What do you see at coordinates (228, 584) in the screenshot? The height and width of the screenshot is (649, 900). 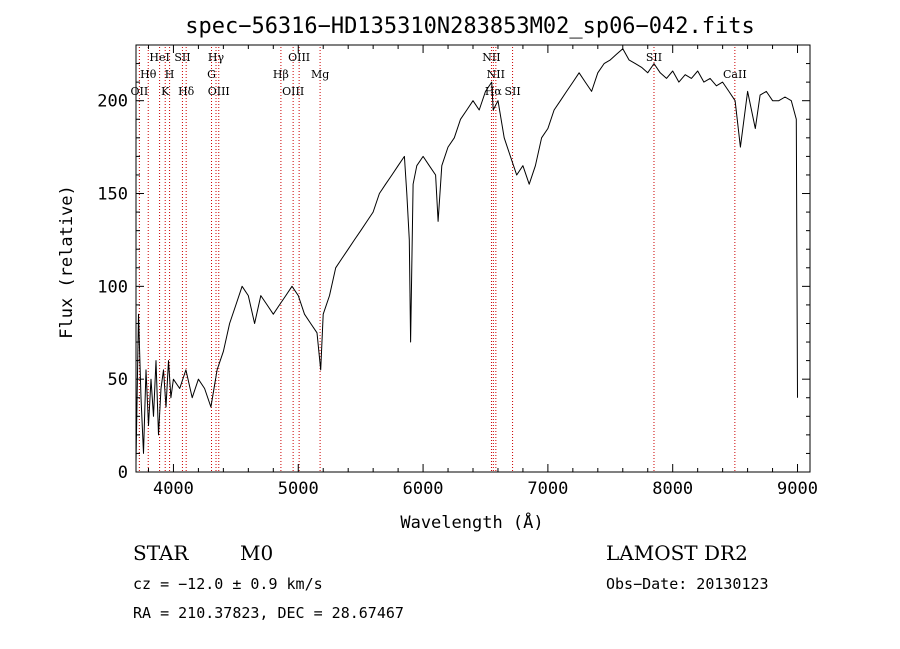 I see `redshift-cz: cz = −12.0 ± 0.9 km/s` at bounding box center [228, 584].